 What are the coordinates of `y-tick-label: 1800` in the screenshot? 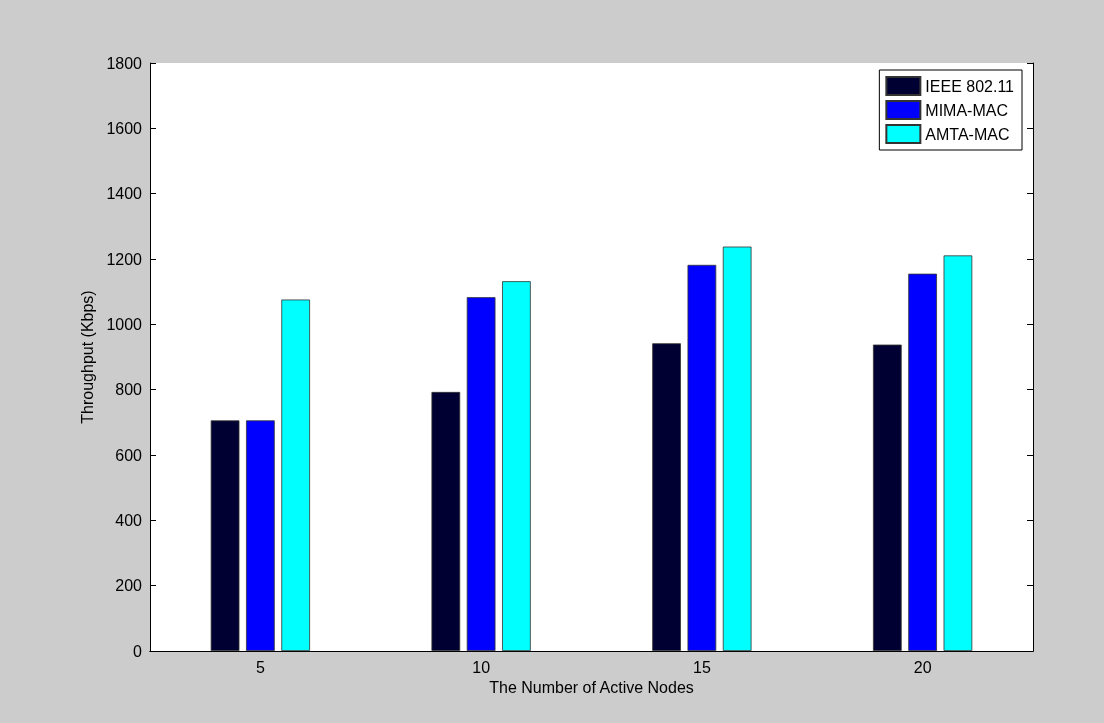 It's located at (124, 63).